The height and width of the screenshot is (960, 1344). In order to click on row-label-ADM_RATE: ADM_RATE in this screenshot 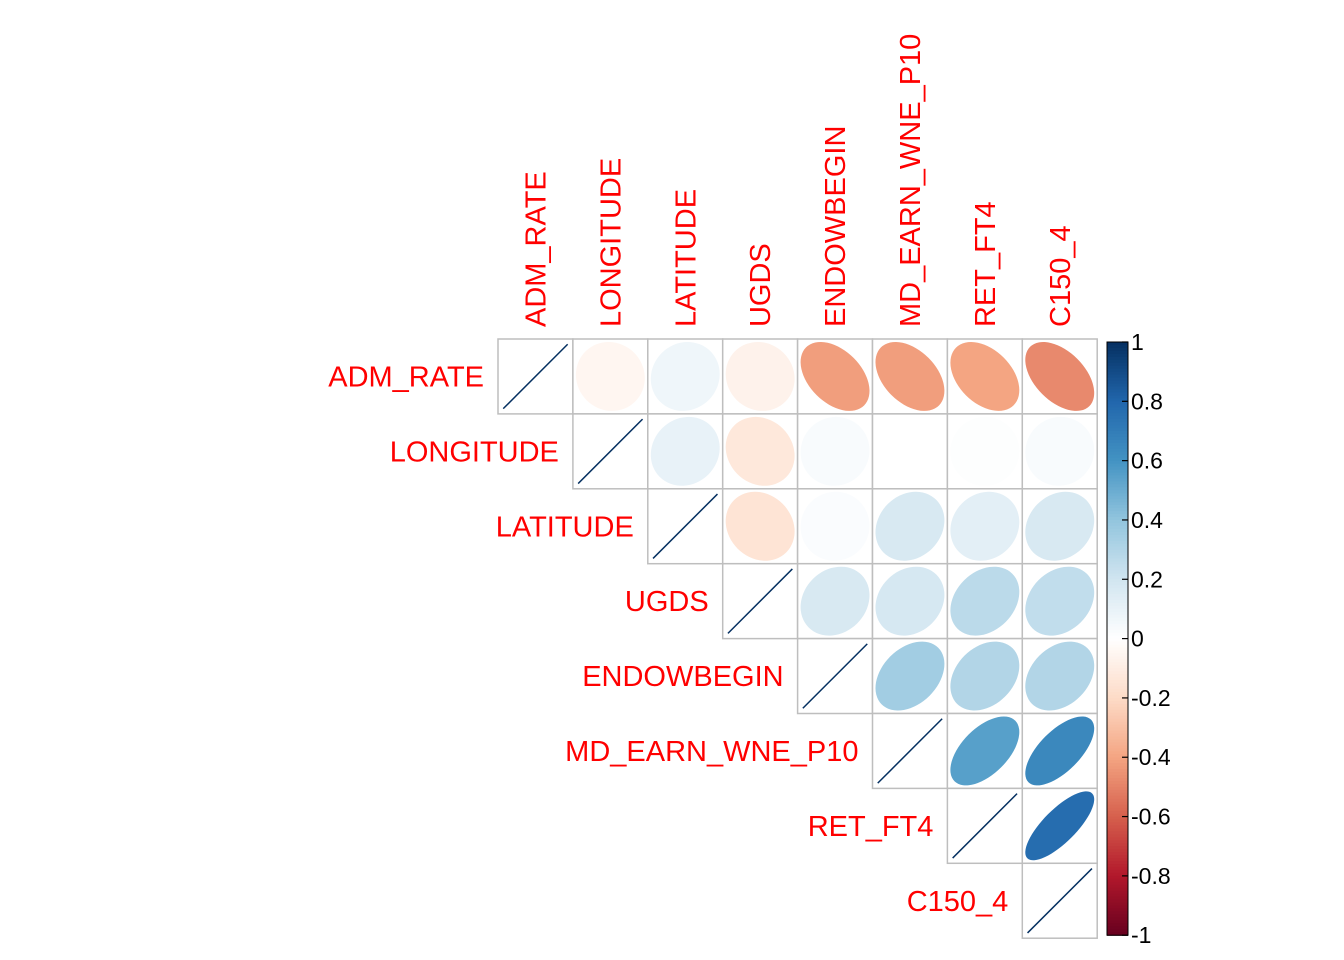, I will do `click(406, 377)`.